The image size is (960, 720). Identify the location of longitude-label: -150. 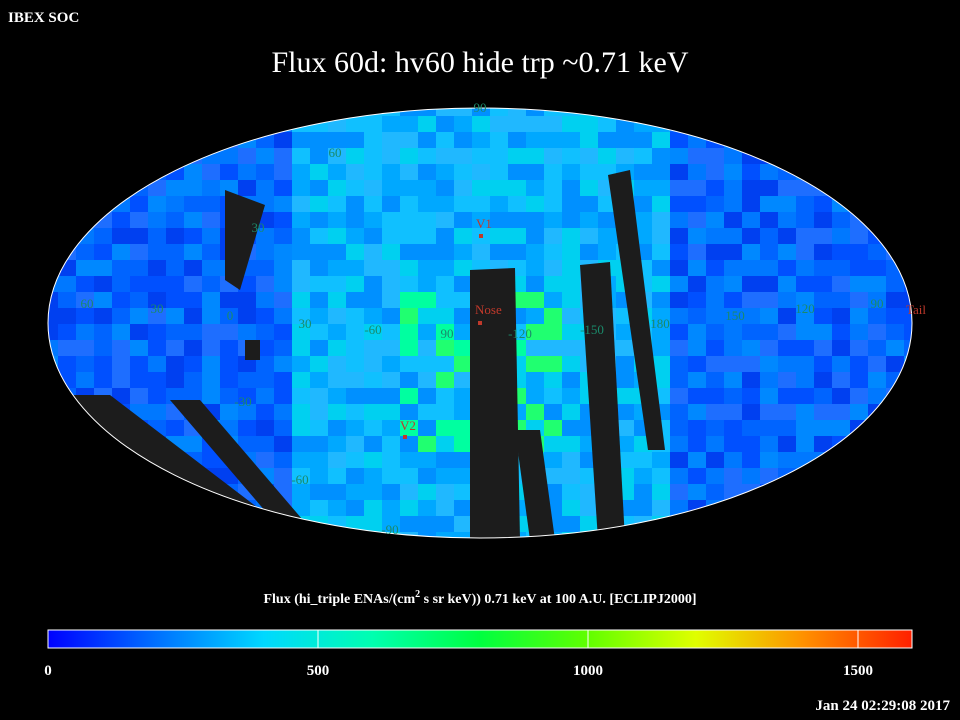
(592, 329).